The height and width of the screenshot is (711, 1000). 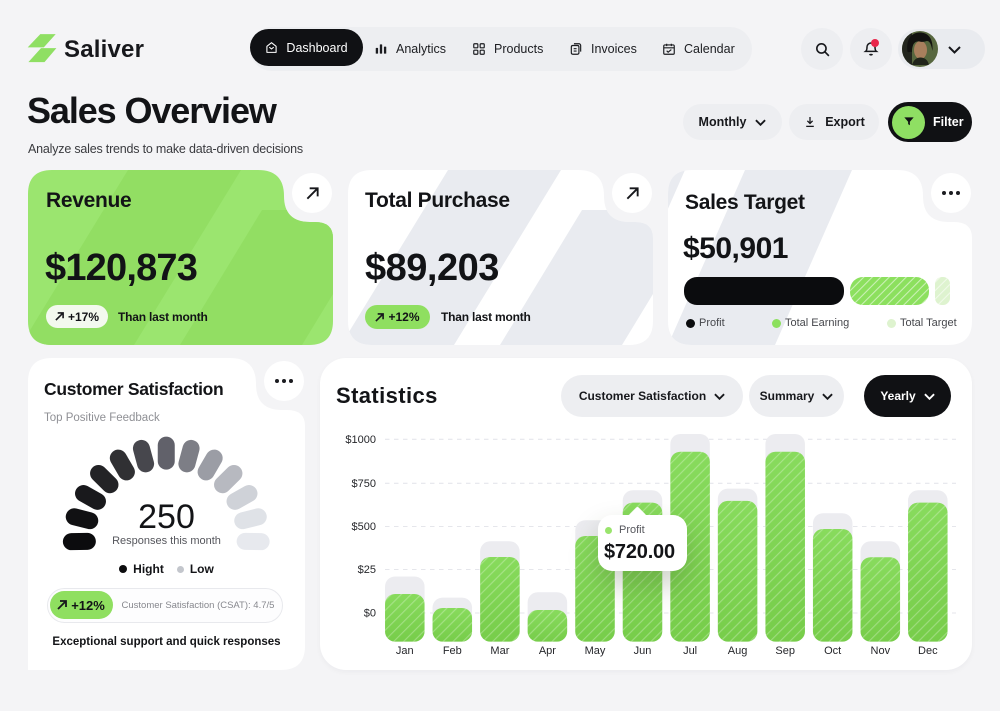 What do you see at coordinates (370, 614) in the screenshot?
I see `svg-text: $0` at bounding box center [370, 614].